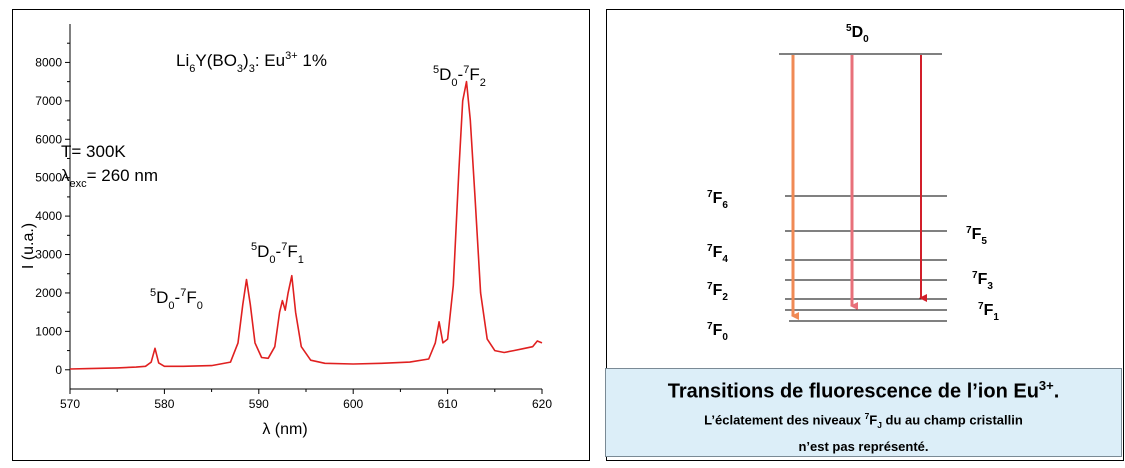 This screenshot has height=468, width=1125. Describe the element at coordinates (28, 246) in the screenshot. I see `y-axis-title: I (u.a.)` at that location.